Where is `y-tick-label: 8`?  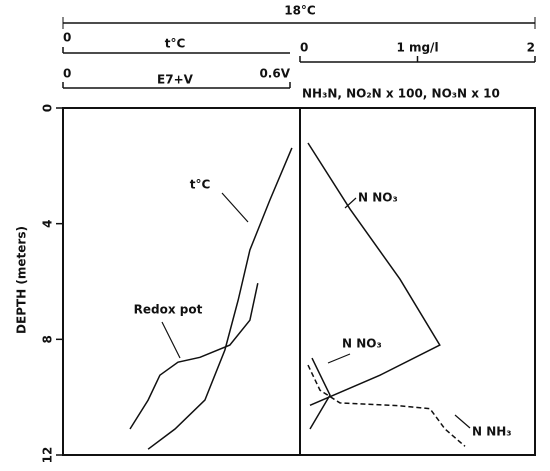
y-tick-label: 8 is located at coordinates (48, 339).